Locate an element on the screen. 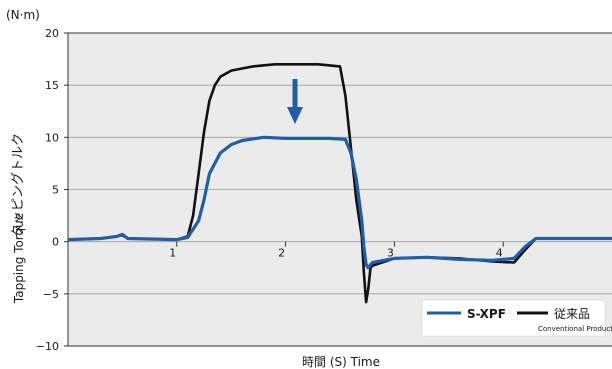 The height and width of the screenshot is (369, 612). y-tick-label-2: 10 is located at coordinates (52, 137).